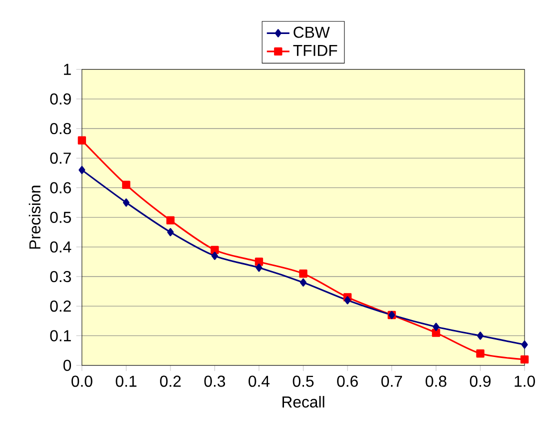  What do you see at coordinates (436, 381) in the screenshot?
I see `x-tick-label: 0.8` at bounding box center [436, 381].